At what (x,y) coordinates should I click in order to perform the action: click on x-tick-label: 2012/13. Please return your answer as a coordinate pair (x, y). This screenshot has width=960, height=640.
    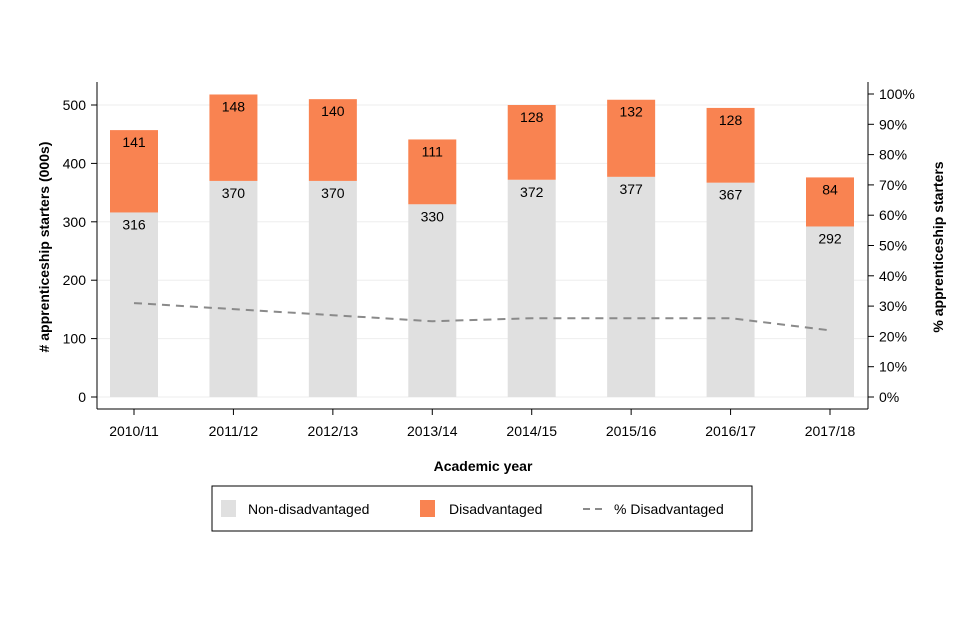
    Looking at the image, I should click on (333, 431).